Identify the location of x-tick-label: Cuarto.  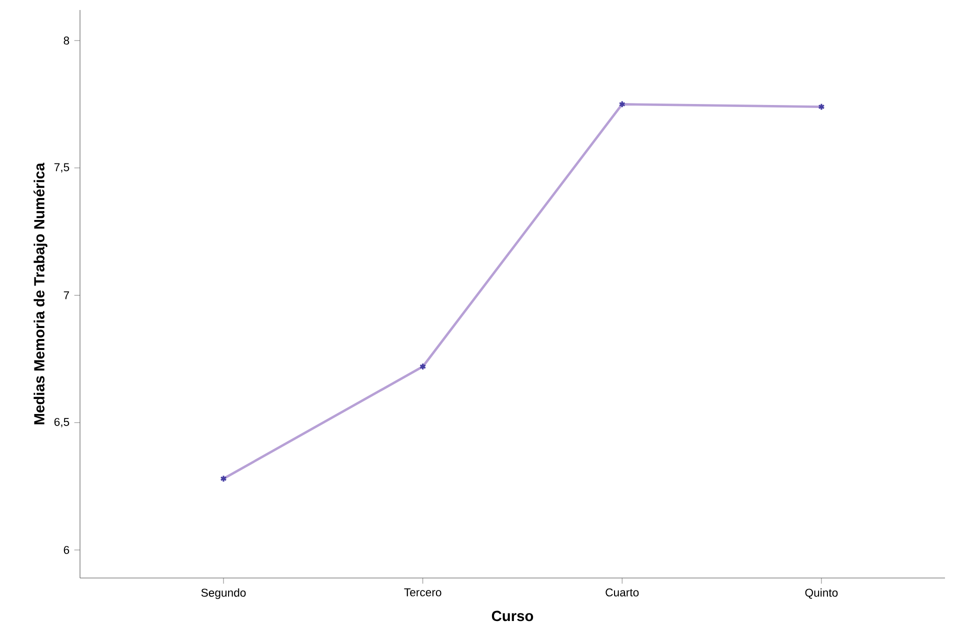
(622, 592).